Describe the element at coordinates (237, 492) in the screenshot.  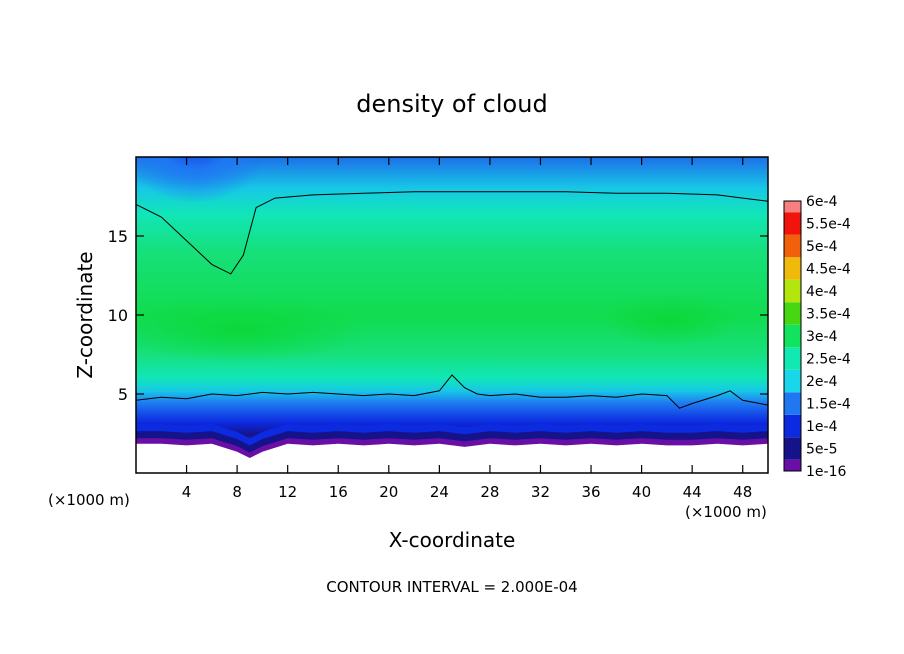
I see `x-tick-label: 8` at that location.